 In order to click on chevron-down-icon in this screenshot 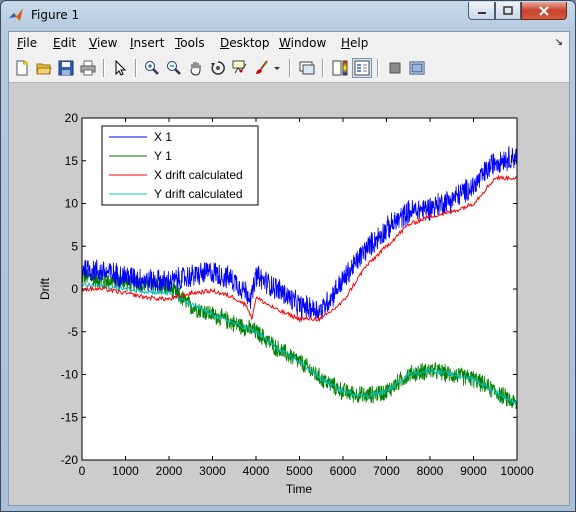, I will do `click(277, 68)`.